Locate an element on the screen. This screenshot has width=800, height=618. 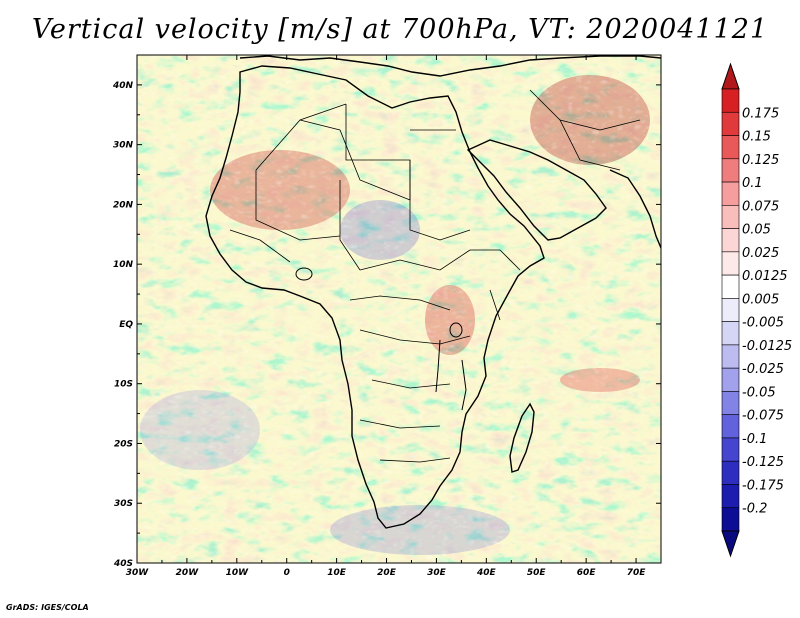
colorbar-label: 0.125 is located at coordinates (760, 160).